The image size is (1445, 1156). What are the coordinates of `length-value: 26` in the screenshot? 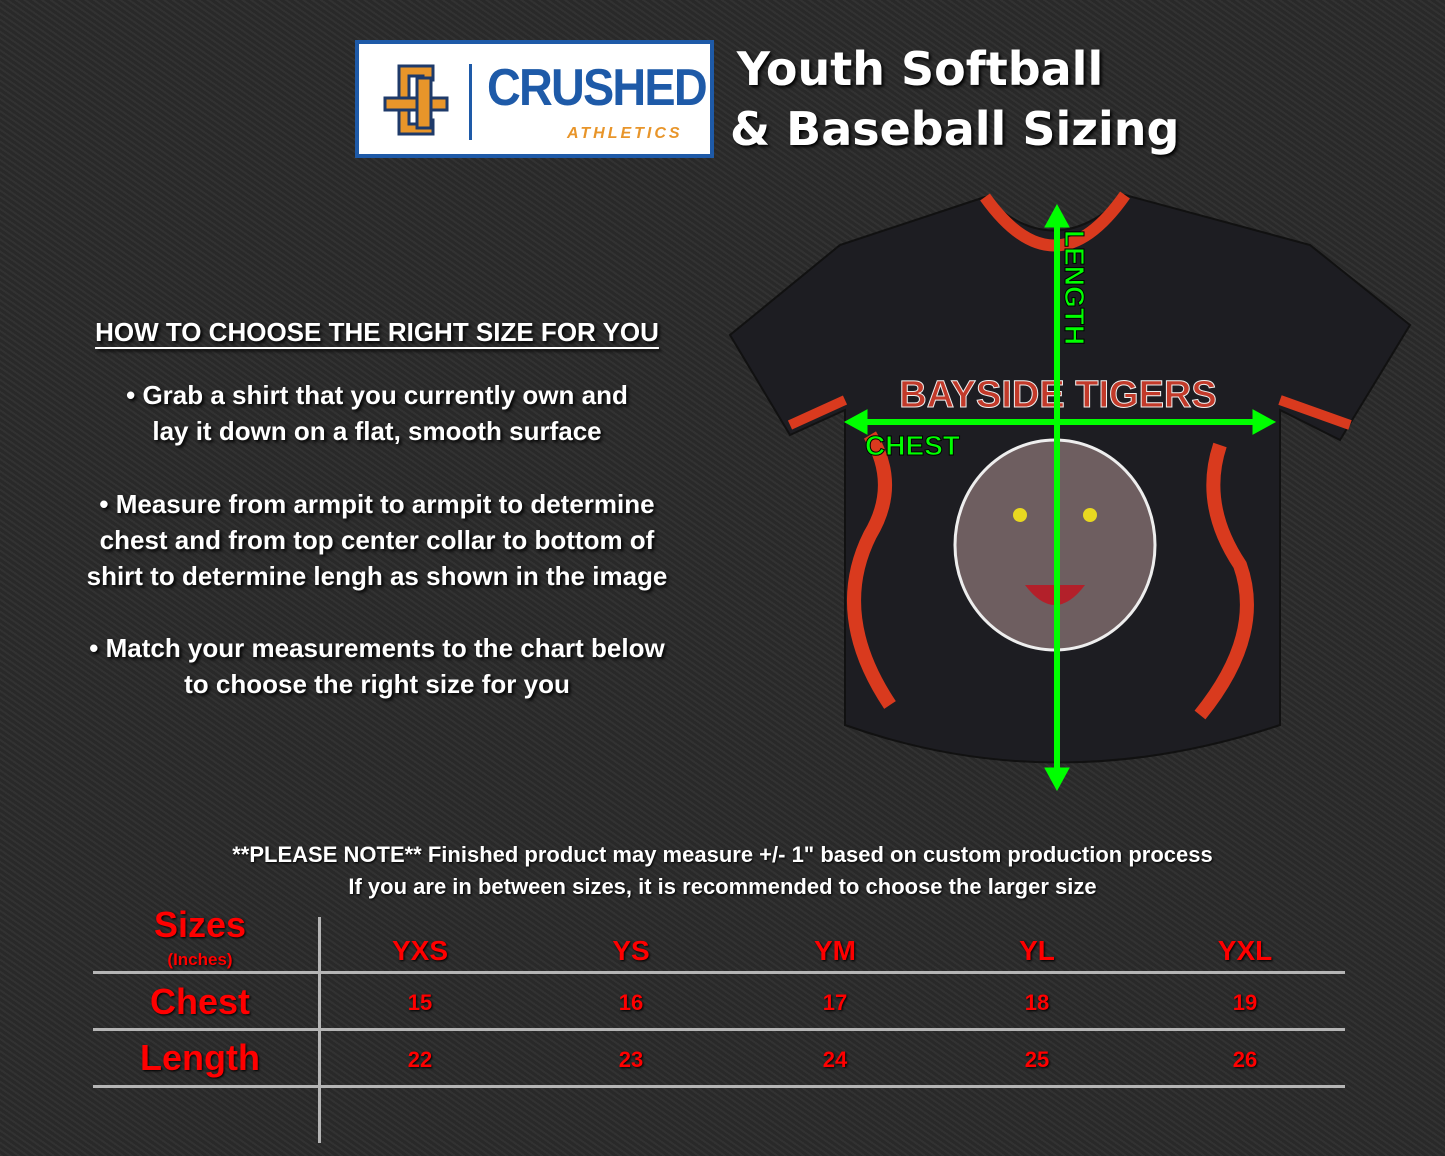 It's located at (1245, 1059).